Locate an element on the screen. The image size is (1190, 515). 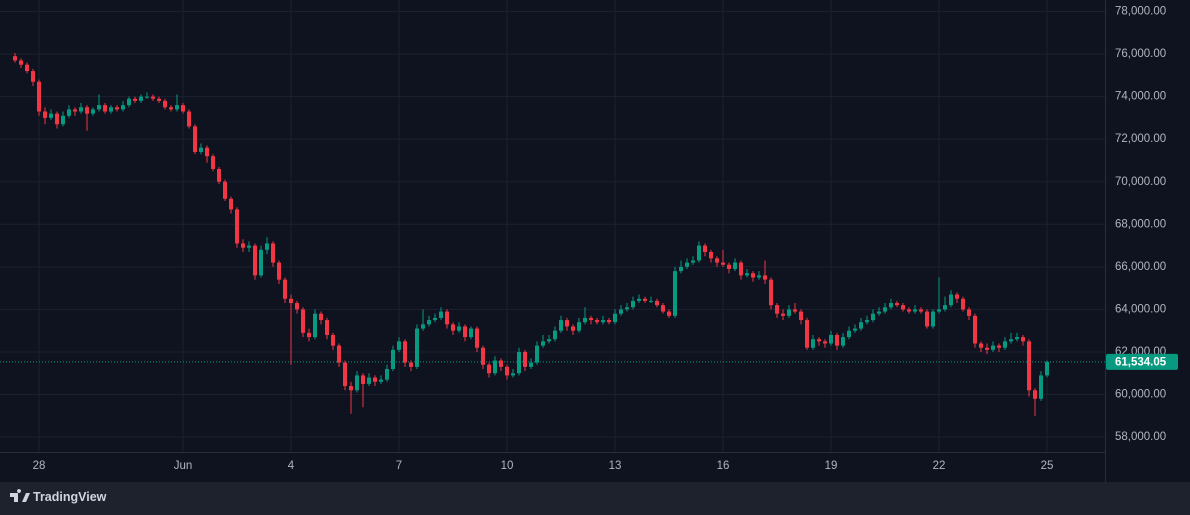
brand-name: TradingView is located at coordinates (70, 497).